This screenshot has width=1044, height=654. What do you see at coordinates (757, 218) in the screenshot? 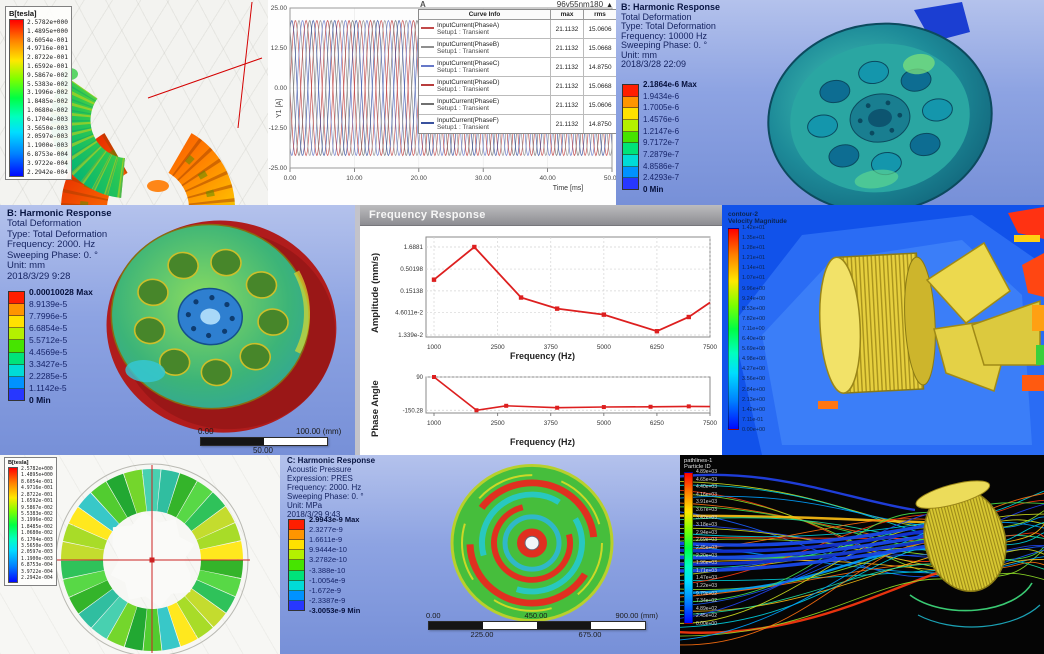
I see `legend-title: contour-2 Velocity Magnitude` at bounding box center [757, 218].